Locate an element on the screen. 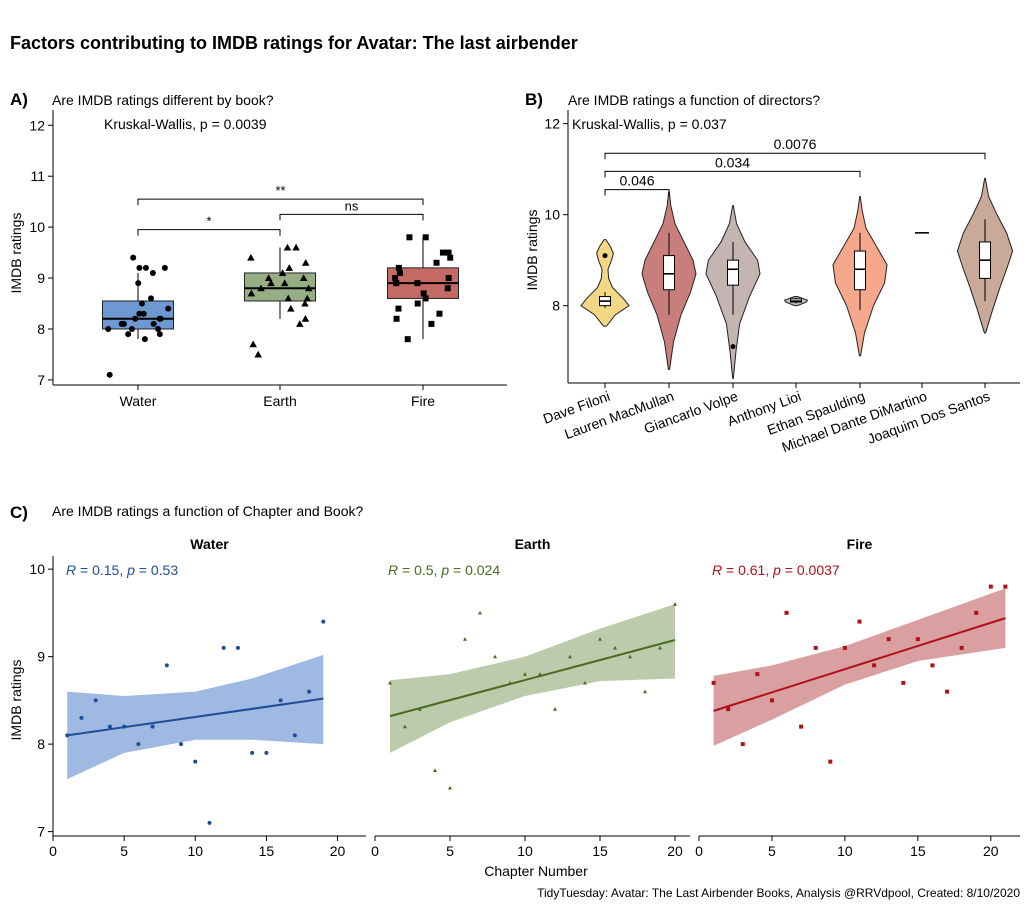 This screenshot has width=1030, height=909. panel-c-ytick-label: 8 is located at coordinates (41, 744).